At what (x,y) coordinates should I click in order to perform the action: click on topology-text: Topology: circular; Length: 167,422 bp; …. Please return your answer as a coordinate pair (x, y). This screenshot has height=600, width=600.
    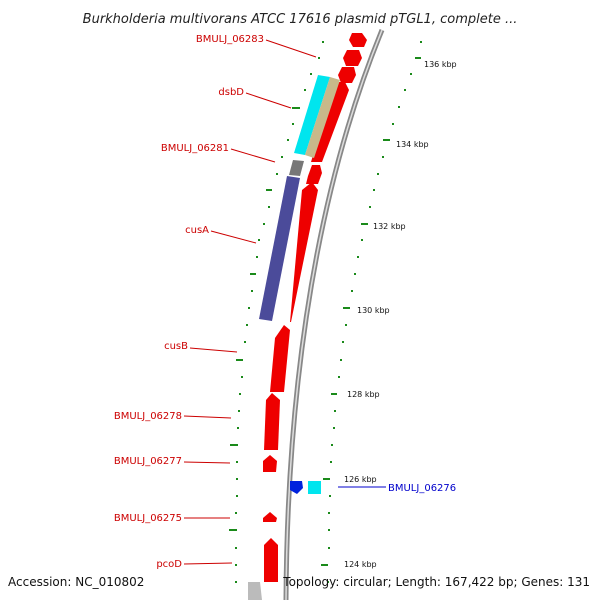
    Looking at the image, I should click on (436, 582).